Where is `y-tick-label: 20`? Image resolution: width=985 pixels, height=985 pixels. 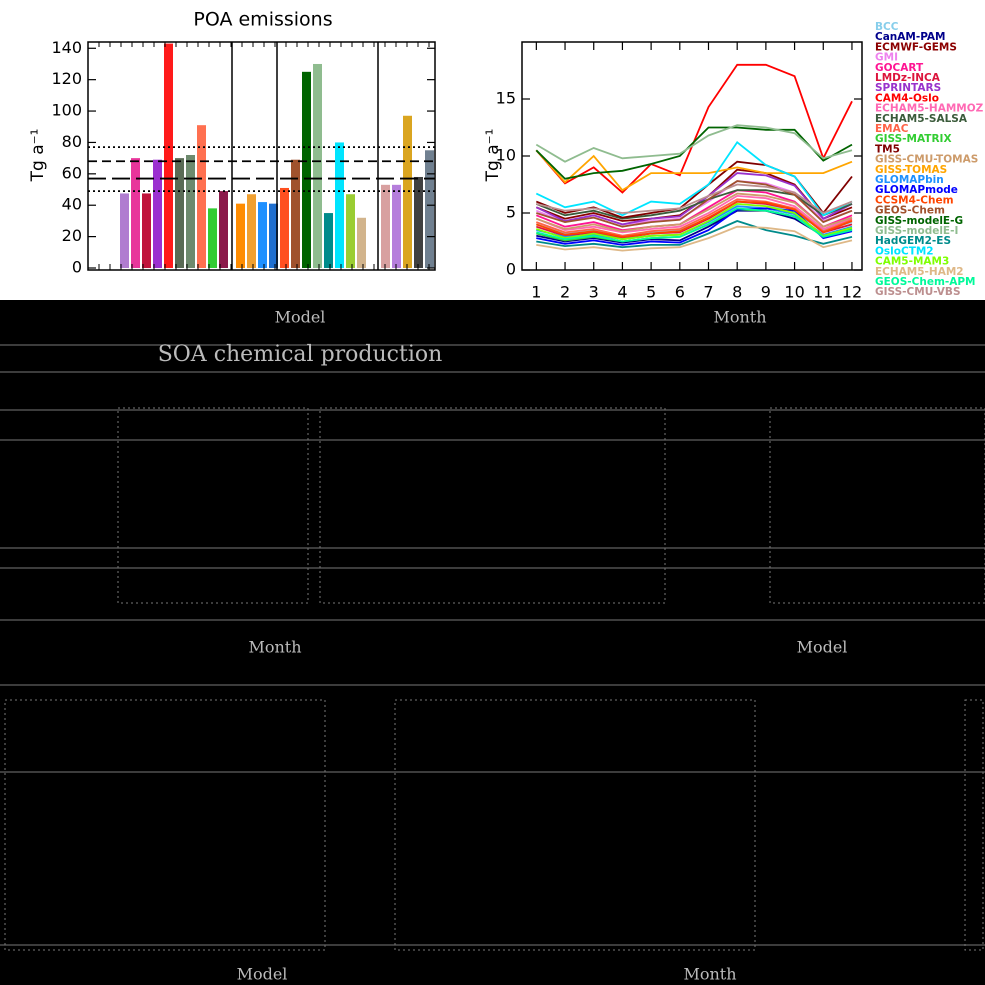 y-tick-label: 20 is located at coordinates (72, 235).